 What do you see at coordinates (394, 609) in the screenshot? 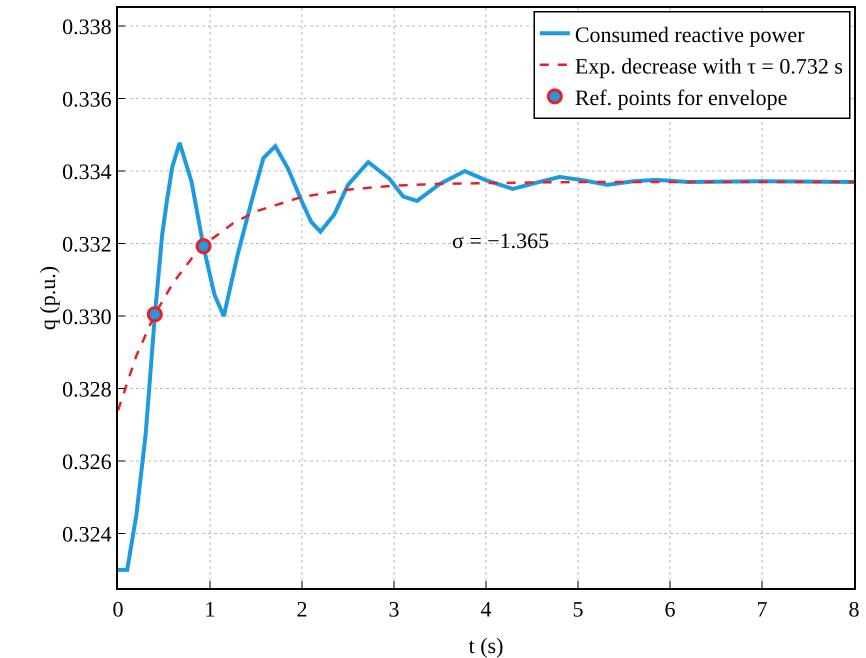
I see `x-tick-label: 3` at bounding box center [394, 609].